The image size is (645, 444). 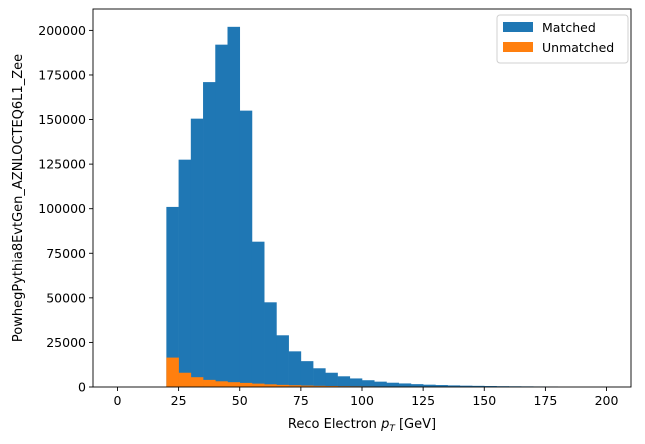 What do you see at coordinates (518, 27) in the screenshot?
I see `legend-swatch-matched` at bounding box center [518, 27].